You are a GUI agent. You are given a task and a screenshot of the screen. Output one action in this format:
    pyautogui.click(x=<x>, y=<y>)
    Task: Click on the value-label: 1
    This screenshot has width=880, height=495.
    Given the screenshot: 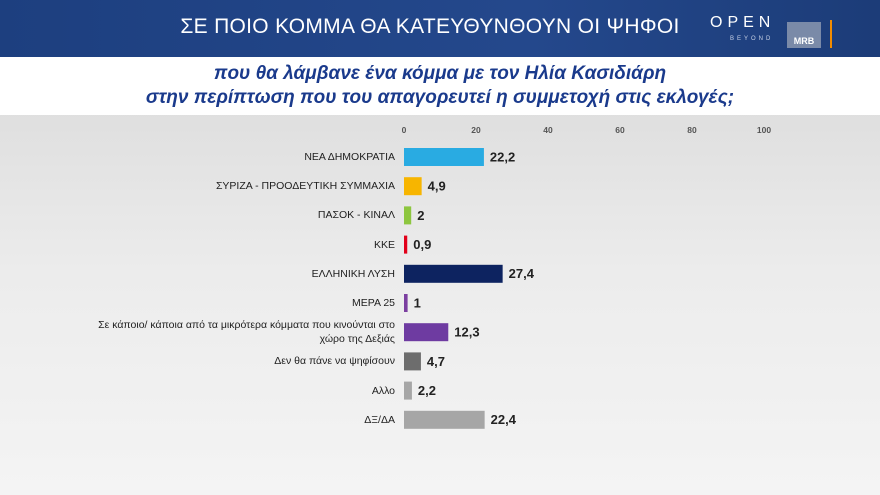 What is the action you would take?
    pyautogui.click(x=417, y=302)
    